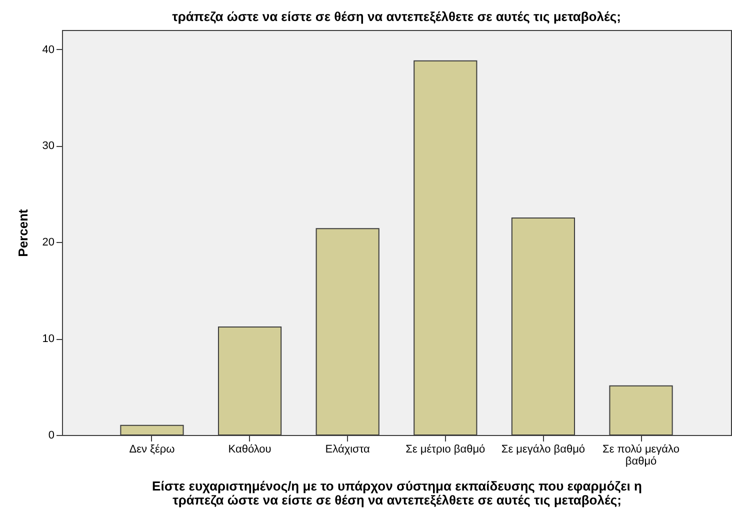 The image size is (732, 521). I want to click on x-tick-label: Σε μεγάλο βαθμό, so click(543, 450).